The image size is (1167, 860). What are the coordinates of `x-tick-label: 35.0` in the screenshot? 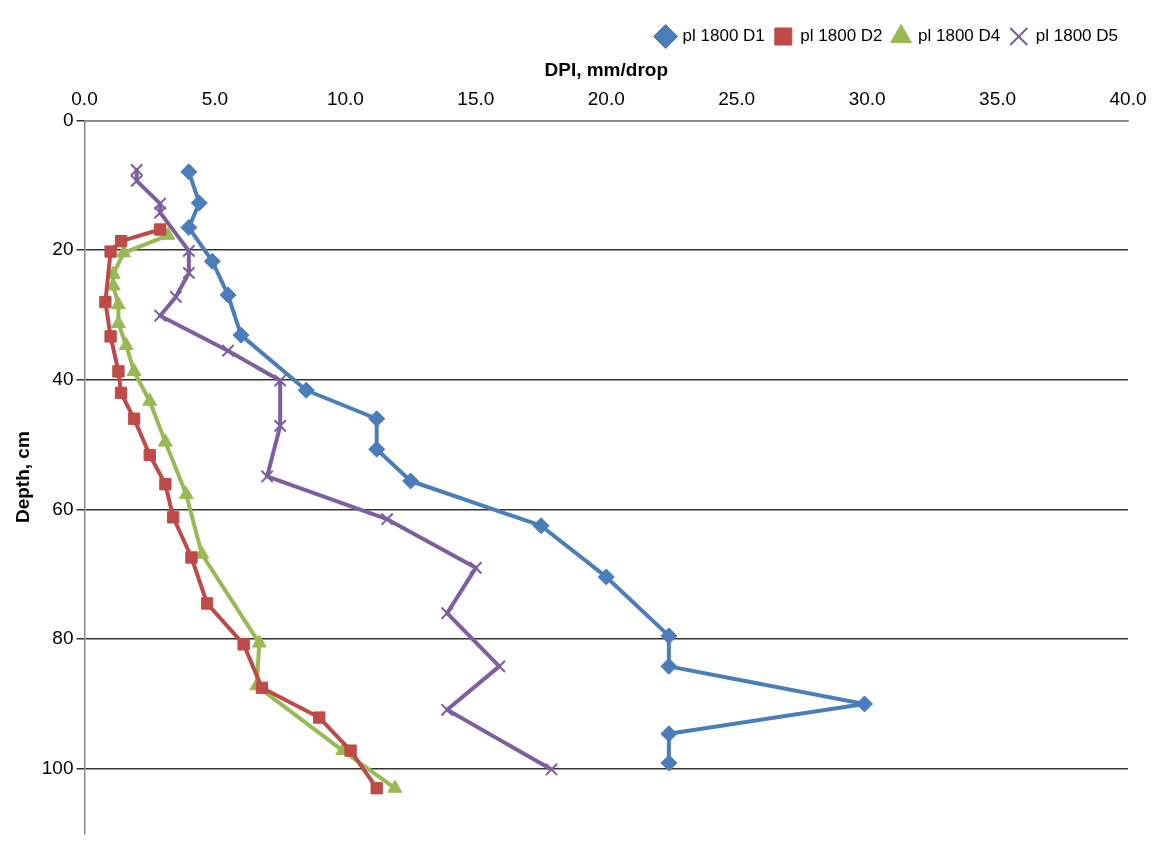 It's located at (998, 99).